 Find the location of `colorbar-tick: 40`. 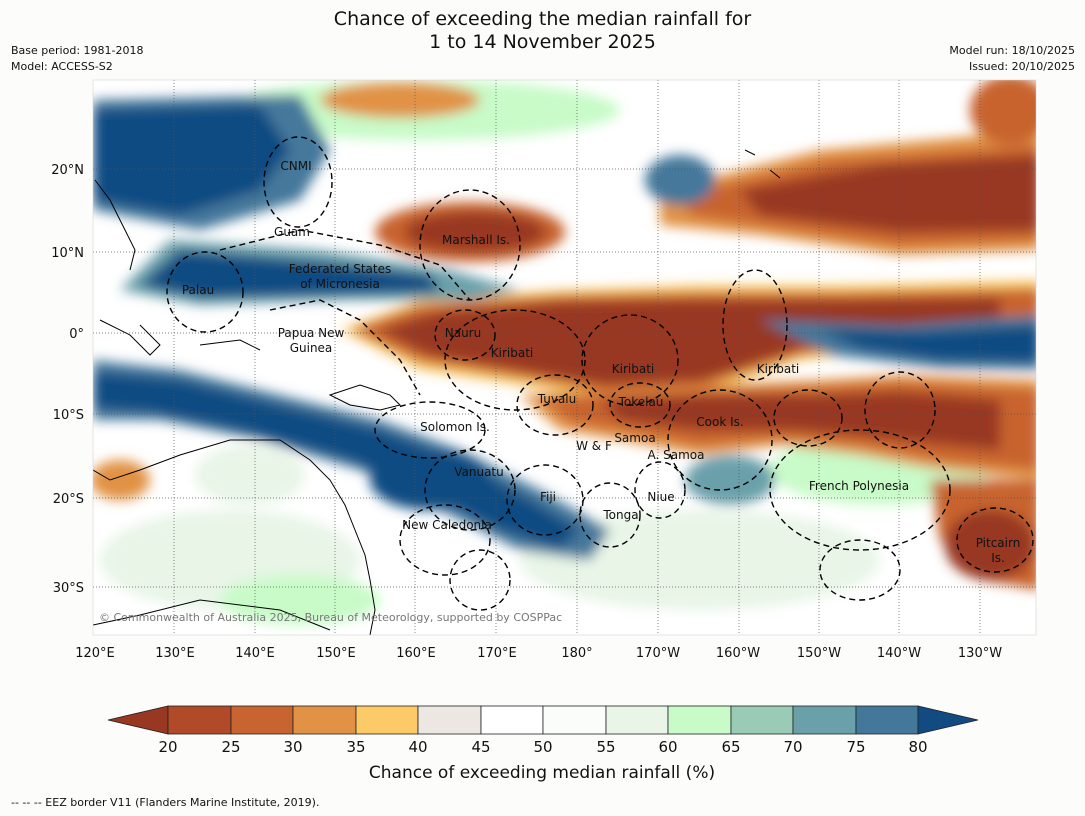

colorbar-tick: 40 is located at coordinates (417, 747).